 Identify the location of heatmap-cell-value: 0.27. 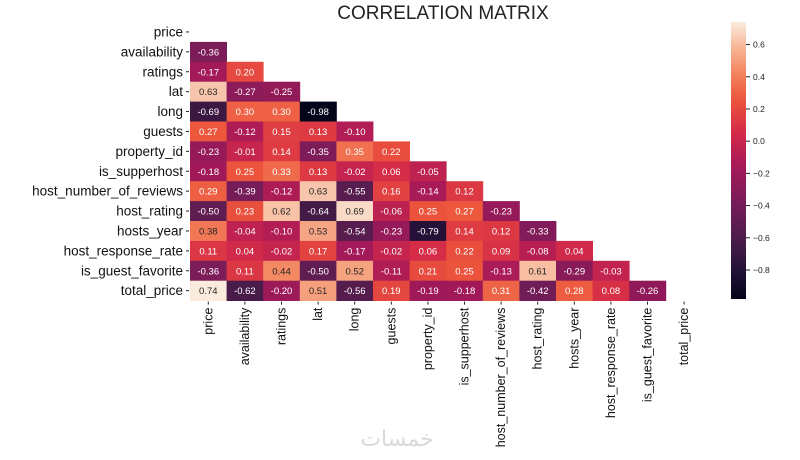
(208, 132).